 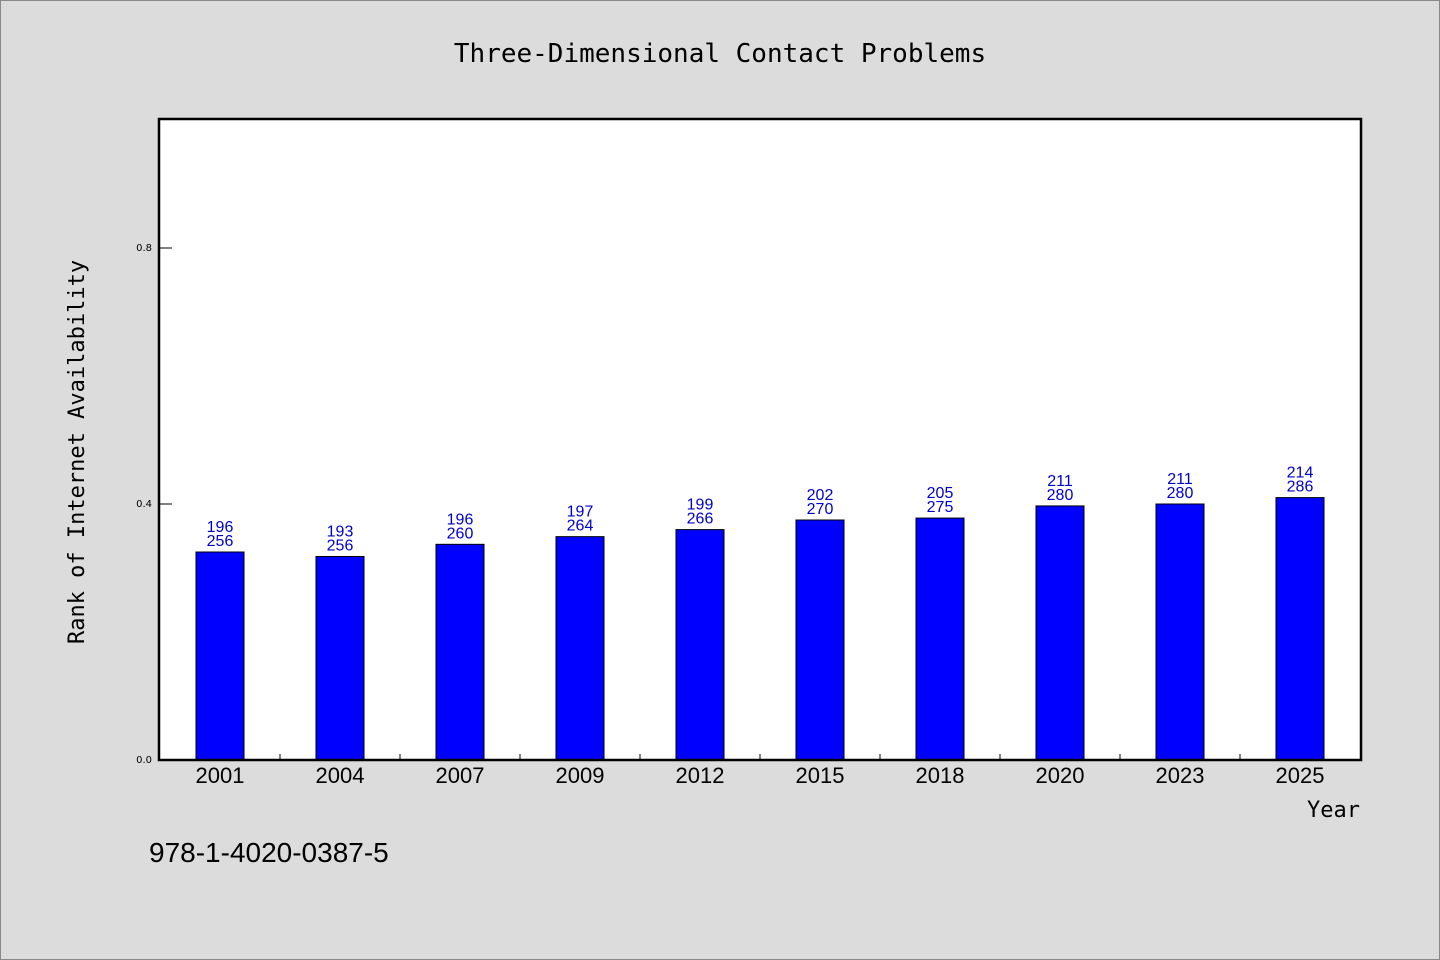 What do you see at coordinates (1300, 487) in the screenshot?
I see `data-label: 286` at bounding box center [1300, 487].